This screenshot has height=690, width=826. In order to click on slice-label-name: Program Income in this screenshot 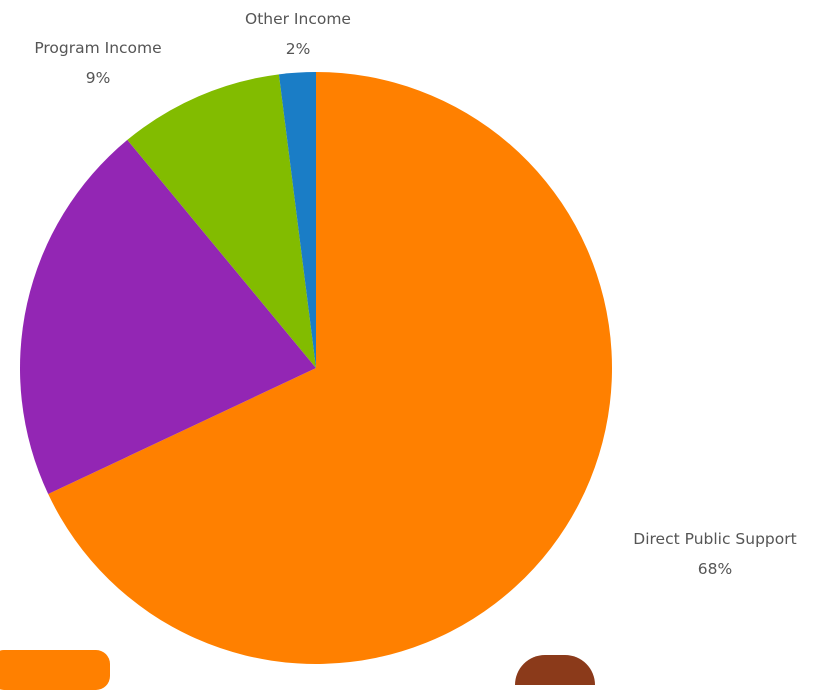, I will do `click(97, 48)`.